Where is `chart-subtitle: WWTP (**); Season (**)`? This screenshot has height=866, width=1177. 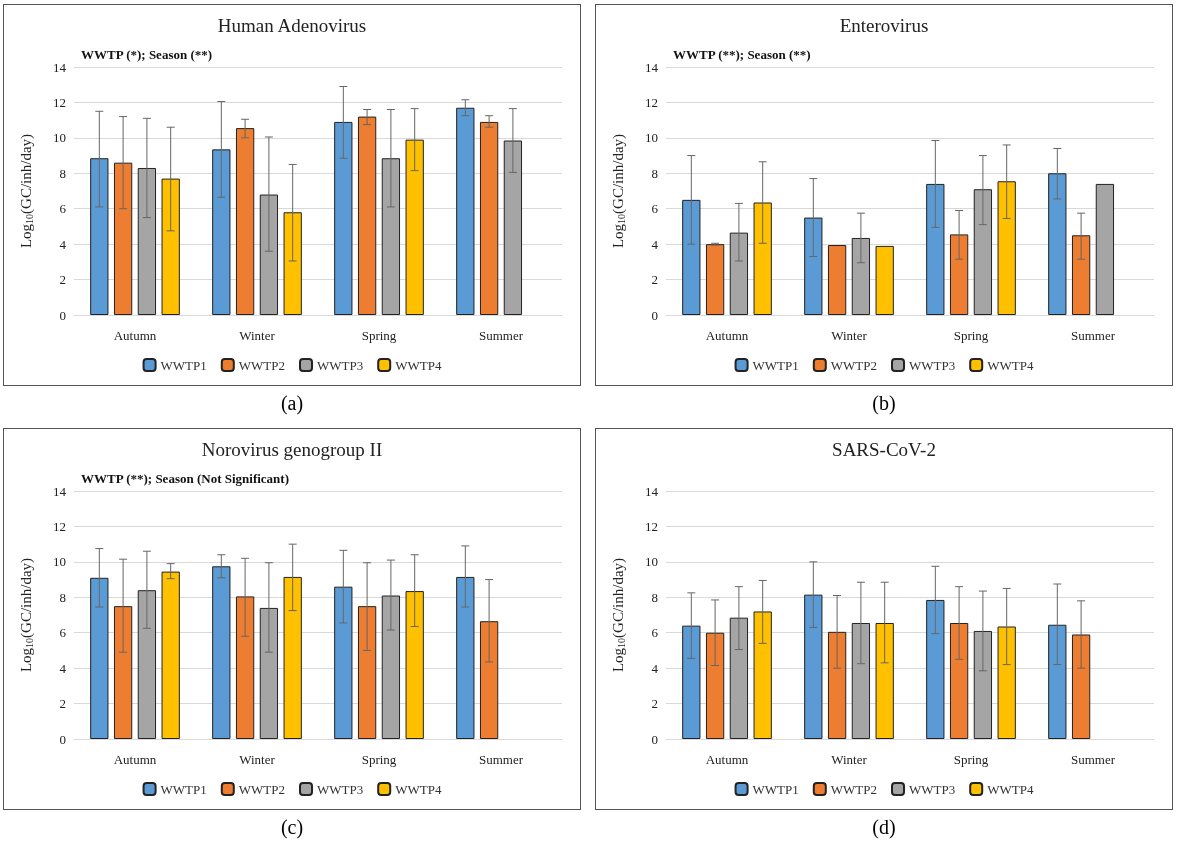 chart-subtitle: WWTP (**); Season (**) is located at coordinates (742, 54).